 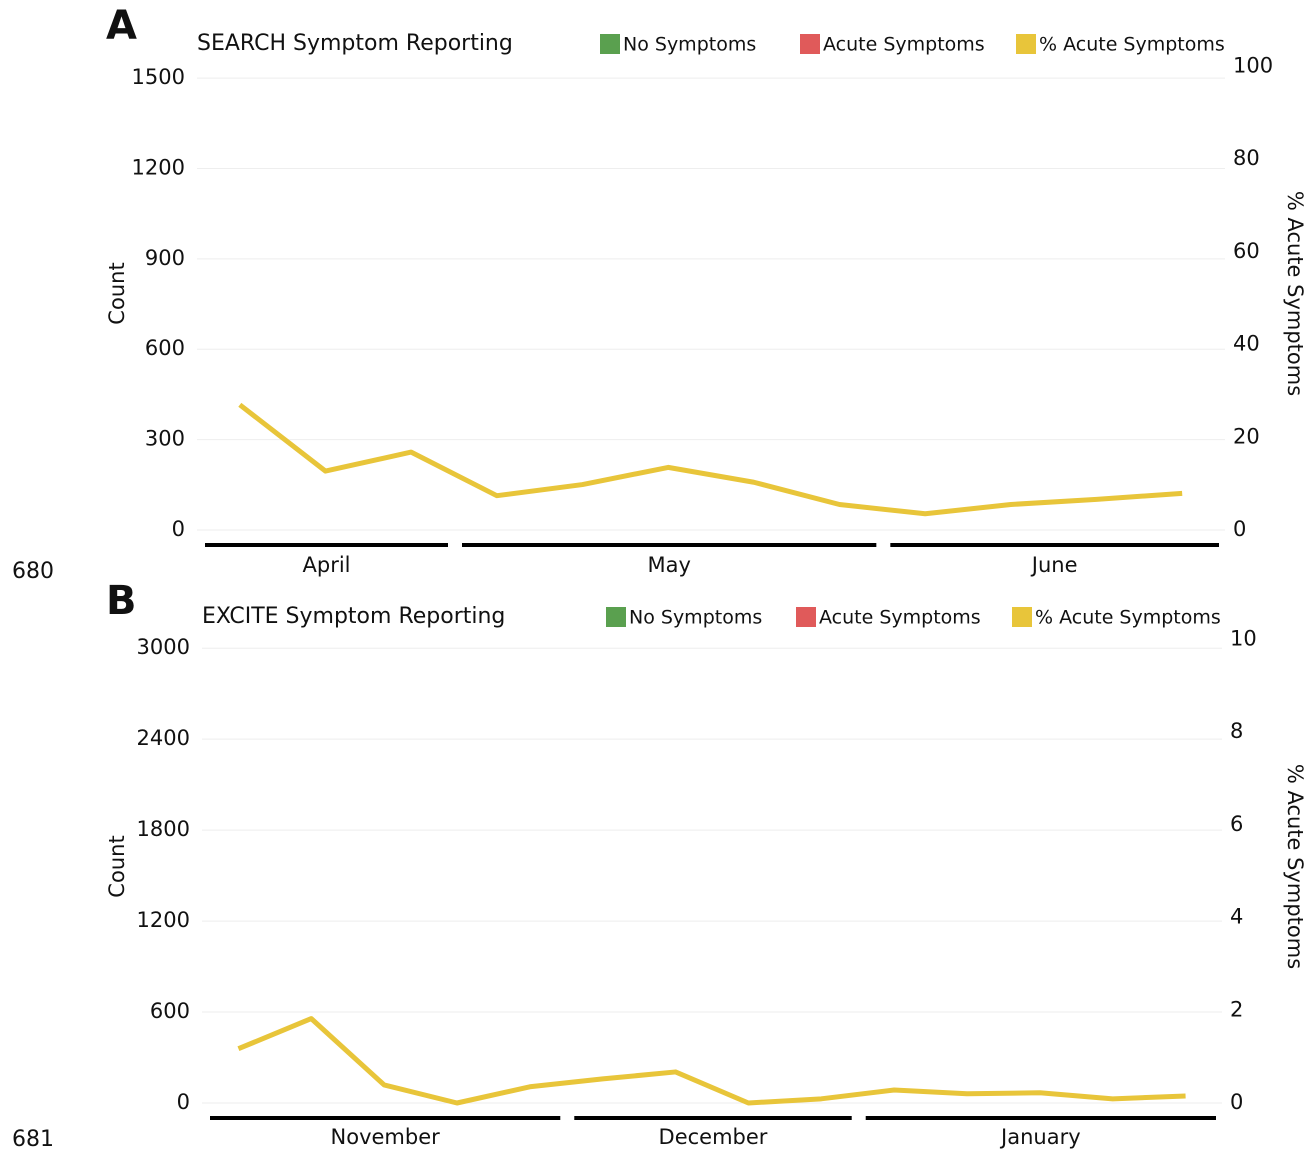 I want to click on line-number: 680, so click(x=33, y=571).